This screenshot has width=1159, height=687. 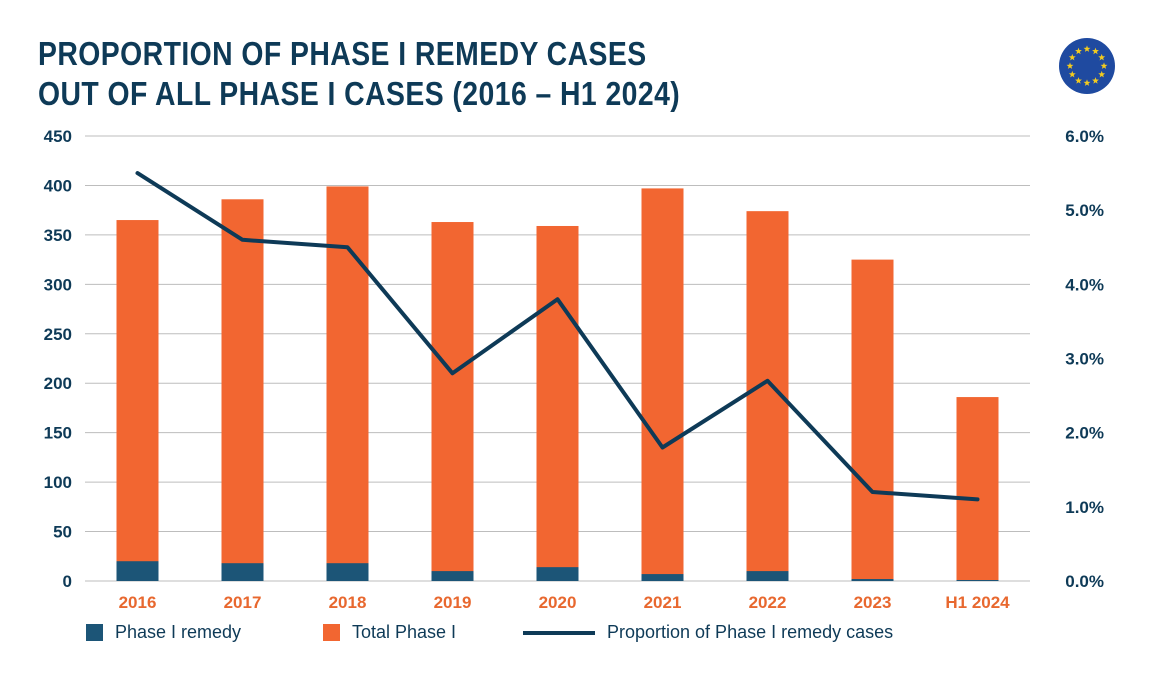 What do you see at coordinates (1084, 359) in the screenshot?
I see `right-axis-tick-label: 3.0%` at bounding box center [1084, 359].